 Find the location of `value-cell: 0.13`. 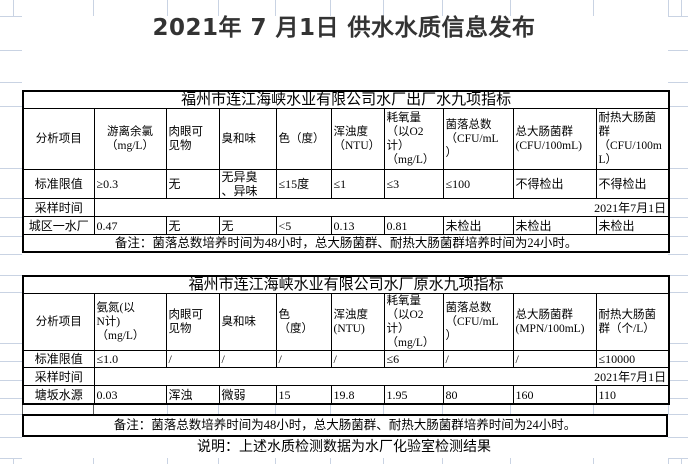

value-cell: 0.13 is located at coordinates (357, 225).